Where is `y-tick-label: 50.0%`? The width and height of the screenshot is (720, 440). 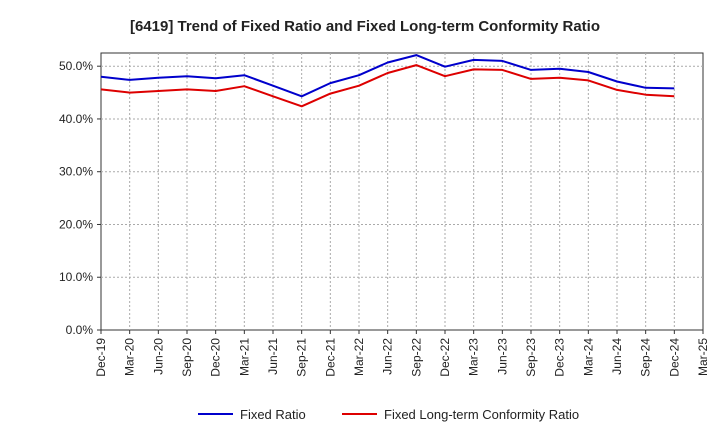
y-tick-label: 50.0% is located at coordinates (76, 66).